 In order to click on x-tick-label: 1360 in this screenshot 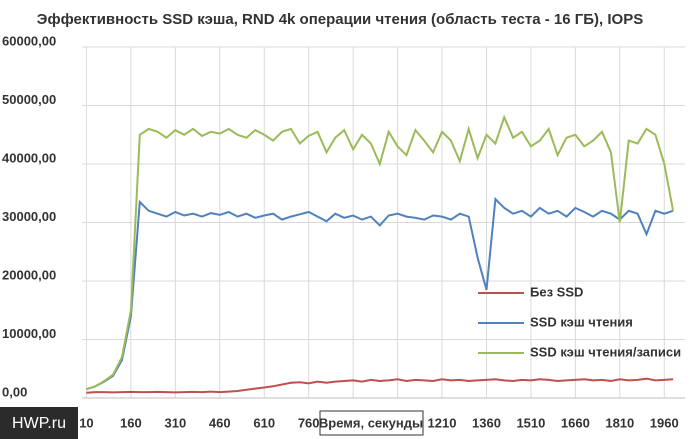, I will do `click(486, 422)`.